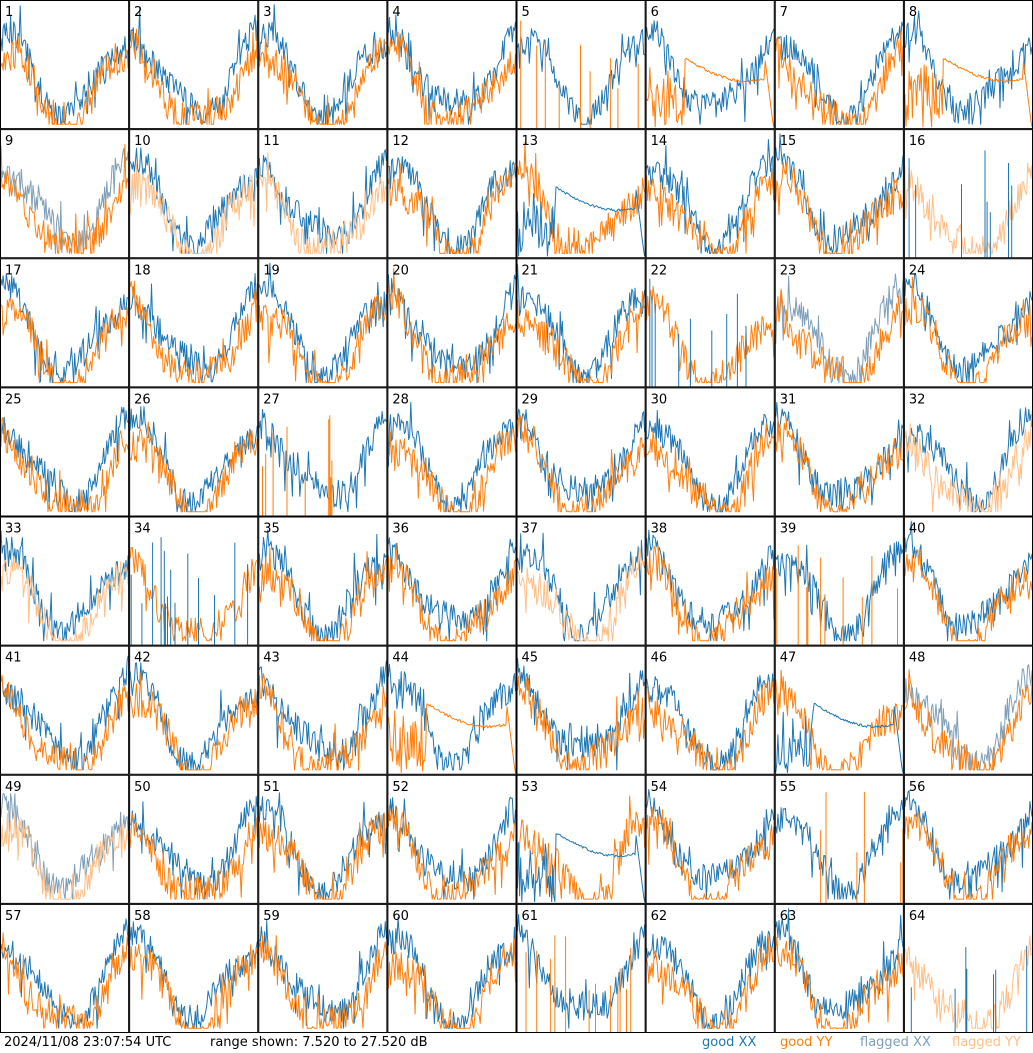 The width and height of the screenshot is (1033, 1053). Describe the element at coordinates (968, 67) in the screenshot. I see `panel-8-xx-line` at that location.